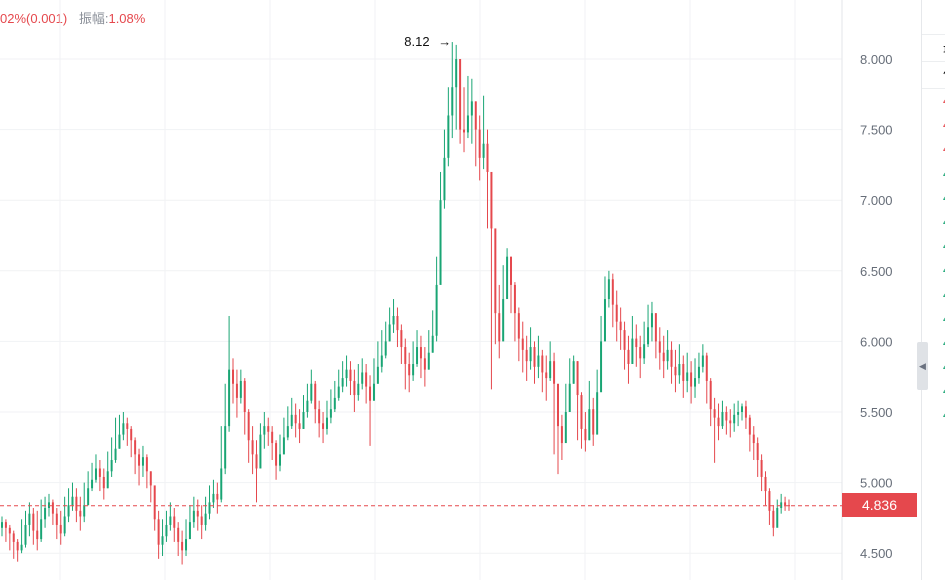 Image resolution: width=945 pixels, height=580 pixels. What do you see at coordinates (933, 48) in the screenshot?
I see `panel-row-label: 最` at bounding box center [933, 48].